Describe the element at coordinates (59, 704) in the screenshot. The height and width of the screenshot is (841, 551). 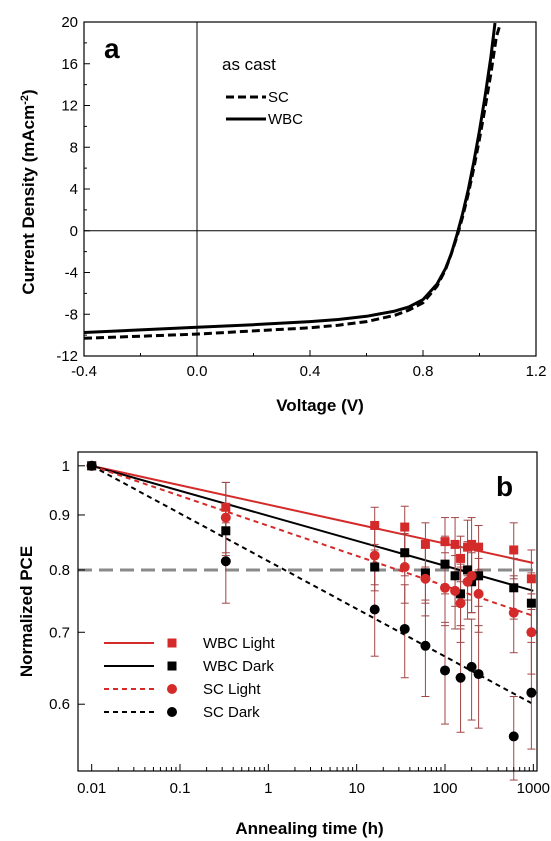
I see `panel-b-y-tick-label: 0.6` at that location.